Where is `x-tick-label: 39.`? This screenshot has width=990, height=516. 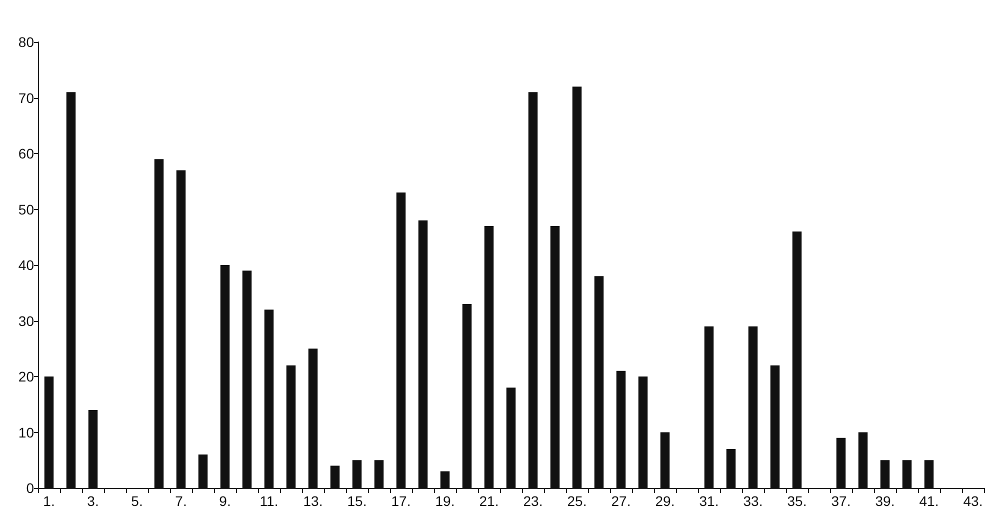
x-tick-label: 39. is located at coordinates (885, 501).